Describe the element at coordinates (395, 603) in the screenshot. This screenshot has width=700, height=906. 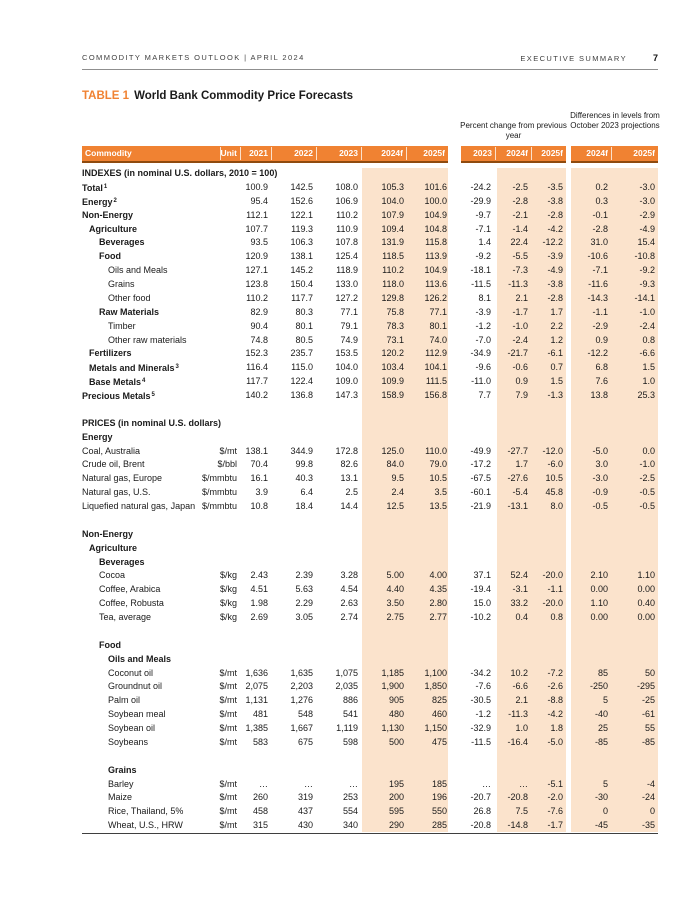
I see `cell-y2024f: 3.50` at that location.